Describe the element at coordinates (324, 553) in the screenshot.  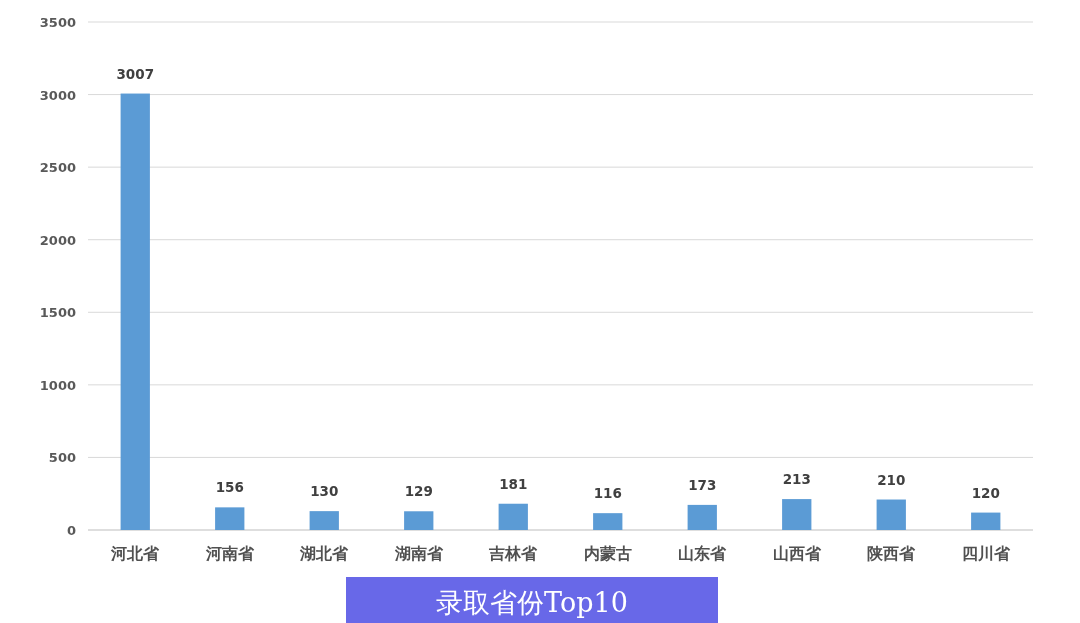
I see `x-tick-label: 湖北省` at that location.